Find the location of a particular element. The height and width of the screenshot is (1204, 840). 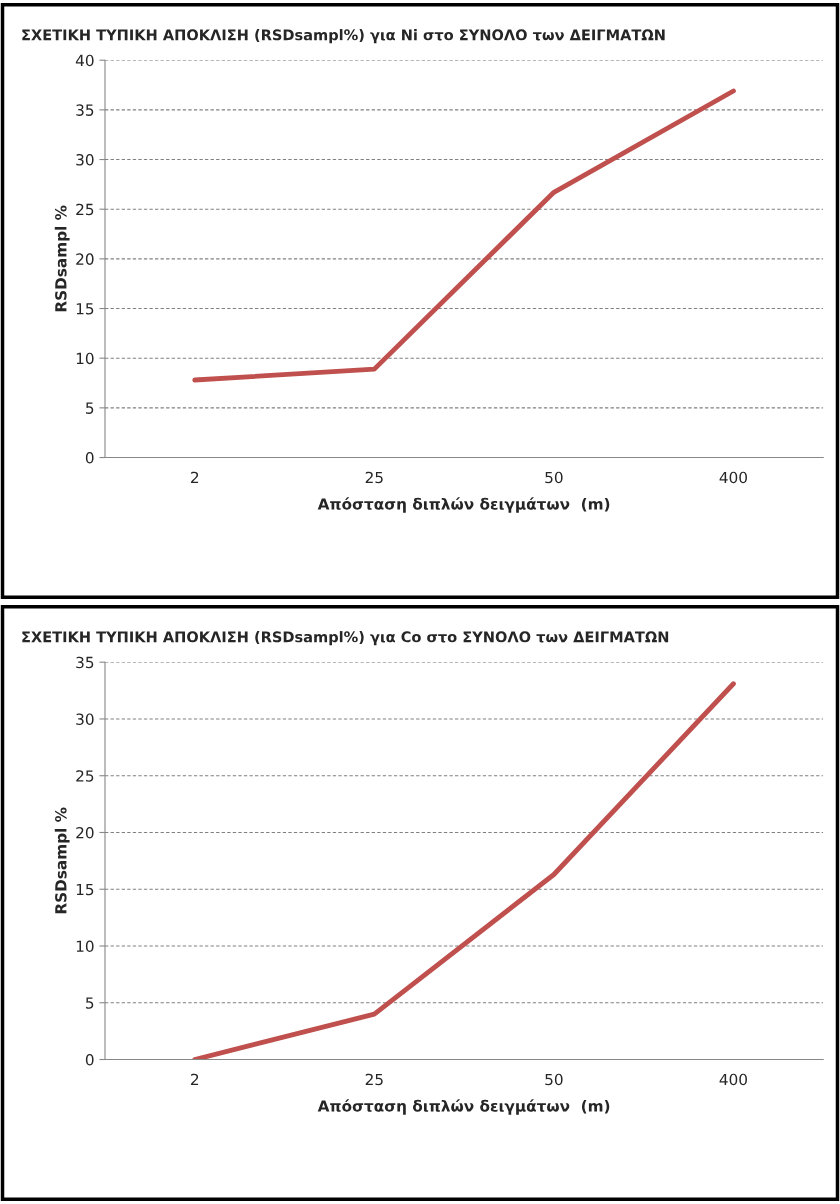

chart-title: ΣΧΕΤΙΚΗ ΤΥΠΙΚΗ ΑΠΟΚΛΙΣΗ (RSDsampl%) για Ni στο ΣΥΝΟΛΟ των ΔΕΙΓΜΑΤΩΝ is located at coordinates (343, 36).